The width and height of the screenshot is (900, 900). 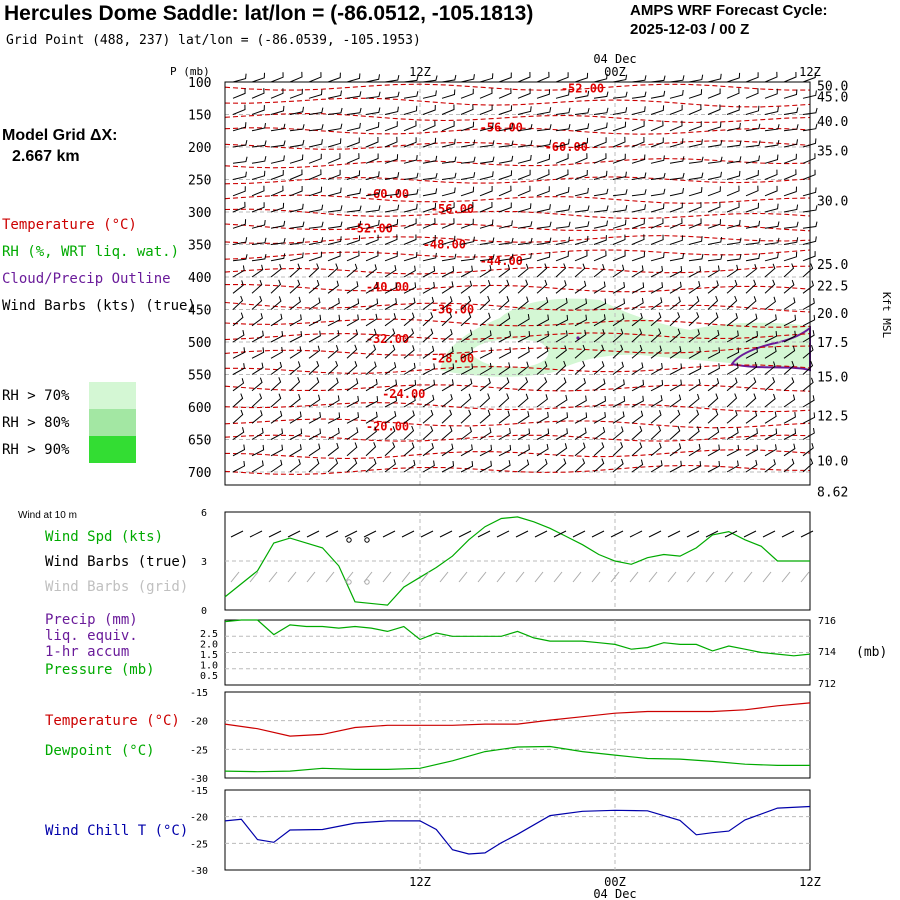 I want to click on pressure-tick: 714, so click(x=827, y=652).